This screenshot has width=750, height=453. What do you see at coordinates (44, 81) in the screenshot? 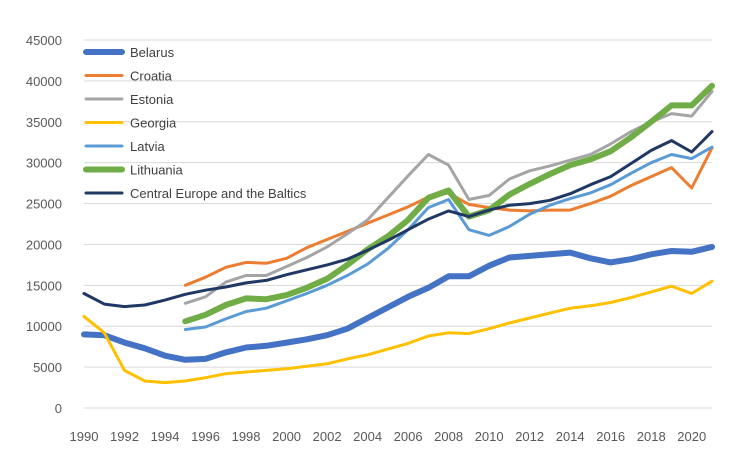
I see `y-tick-label: 40000` at bounding box center [44, 81].